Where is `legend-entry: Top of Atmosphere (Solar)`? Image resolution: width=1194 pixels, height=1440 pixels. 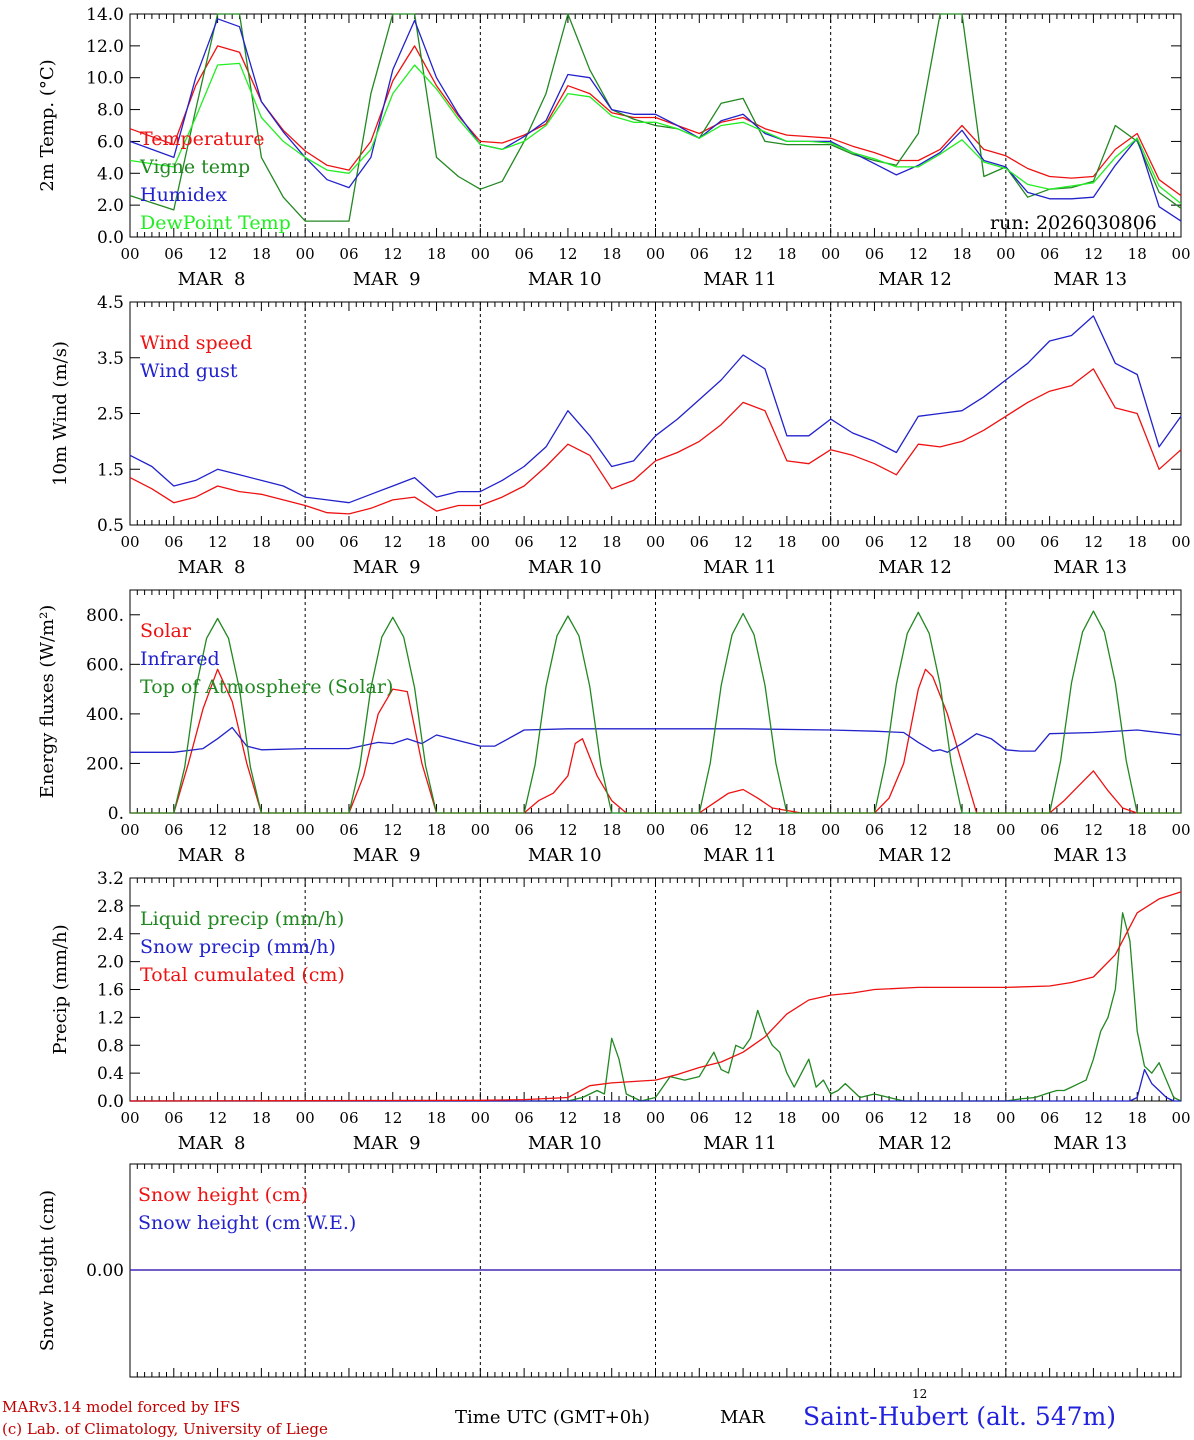
legend-entry: Top of Atmosphere (Solar) is located at coordinates (266, 687).